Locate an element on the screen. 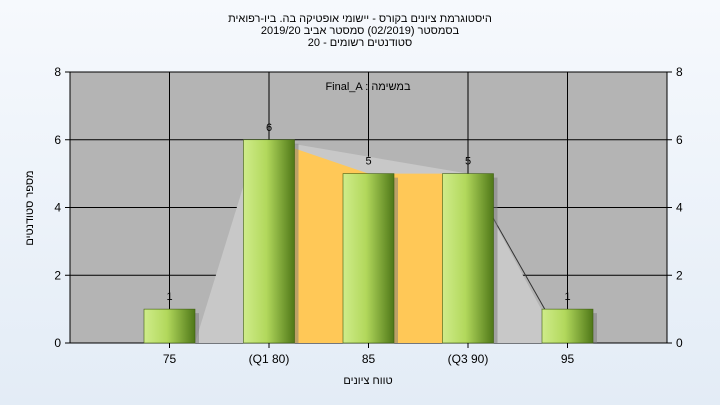 The height and width of the screenshot is (405, 720). x-tick-label-2: 85 is located at coordinates (369, 359).